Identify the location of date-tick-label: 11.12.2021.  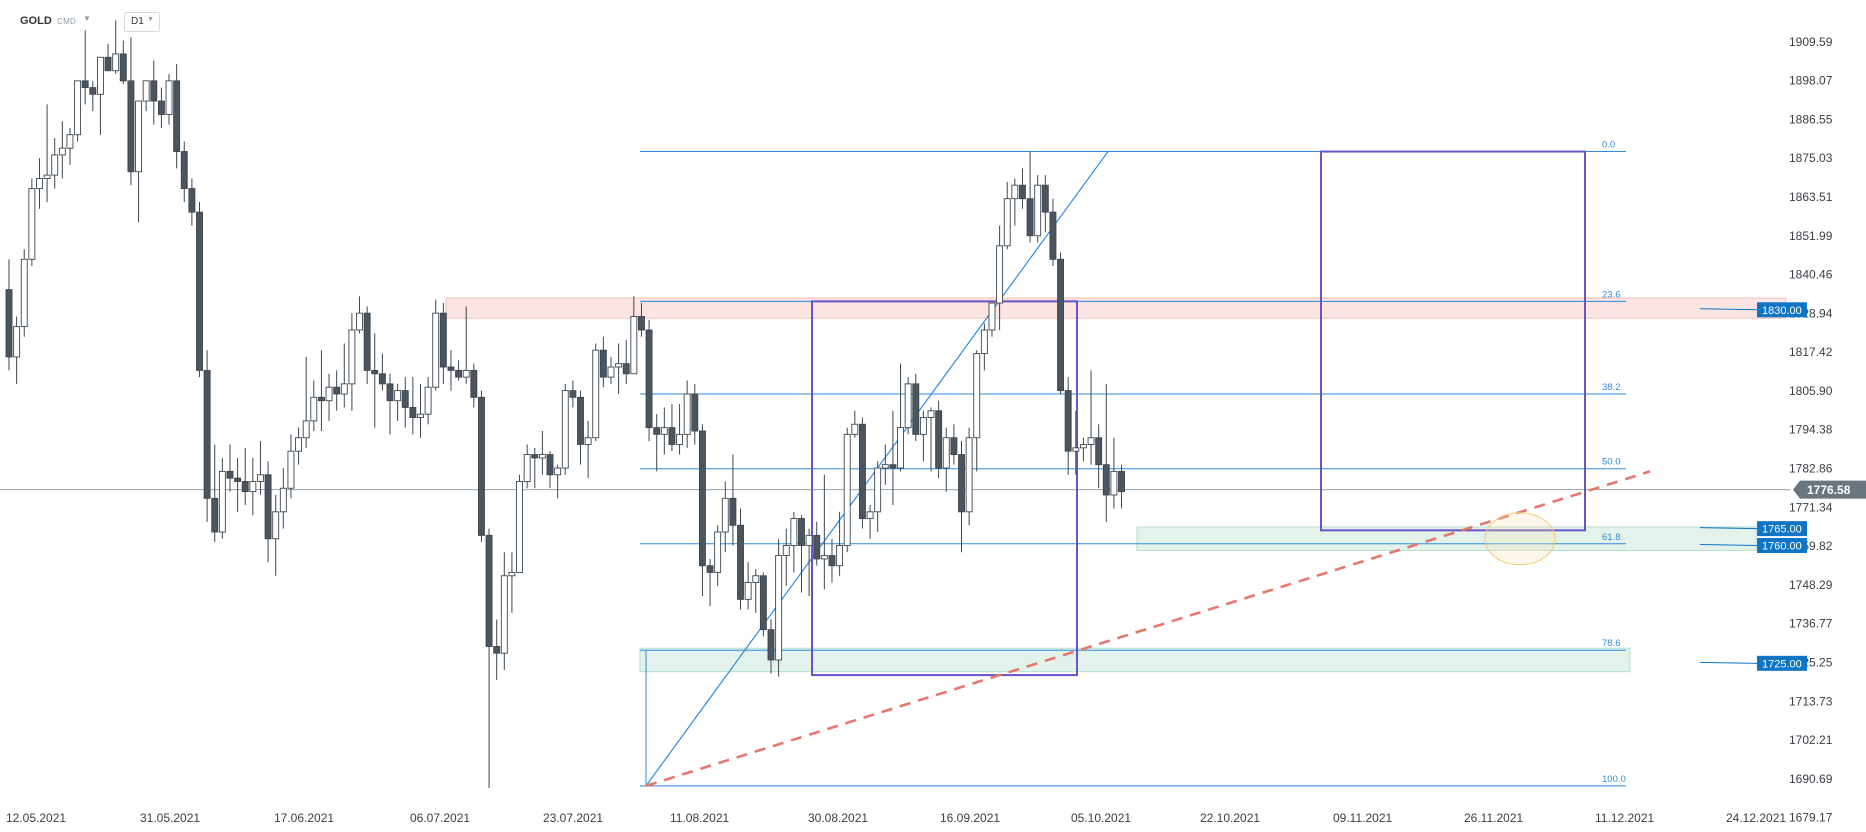
(1624, 818).